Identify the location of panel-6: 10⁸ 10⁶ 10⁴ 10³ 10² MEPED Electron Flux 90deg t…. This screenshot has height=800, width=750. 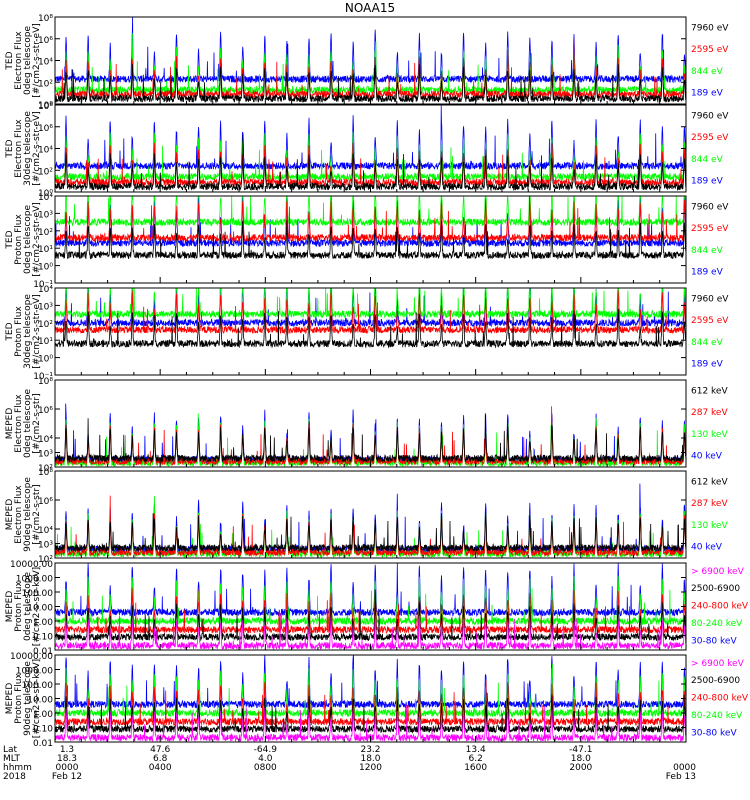
(366, 516).